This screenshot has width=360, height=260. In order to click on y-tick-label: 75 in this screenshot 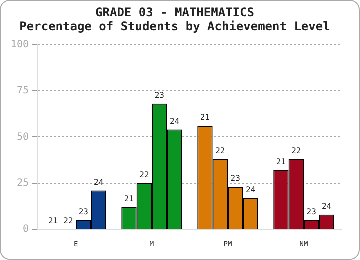, I will do `click(23, 91)`.